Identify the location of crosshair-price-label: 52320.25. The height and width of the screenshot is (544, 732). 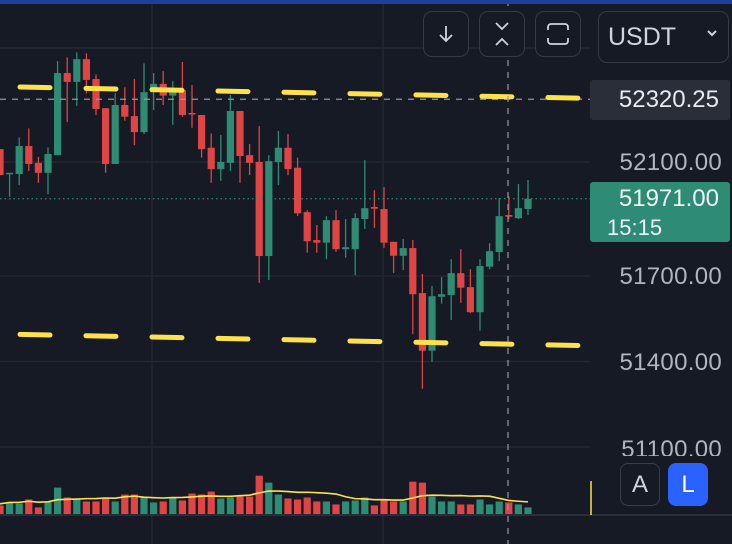
(660, 100).